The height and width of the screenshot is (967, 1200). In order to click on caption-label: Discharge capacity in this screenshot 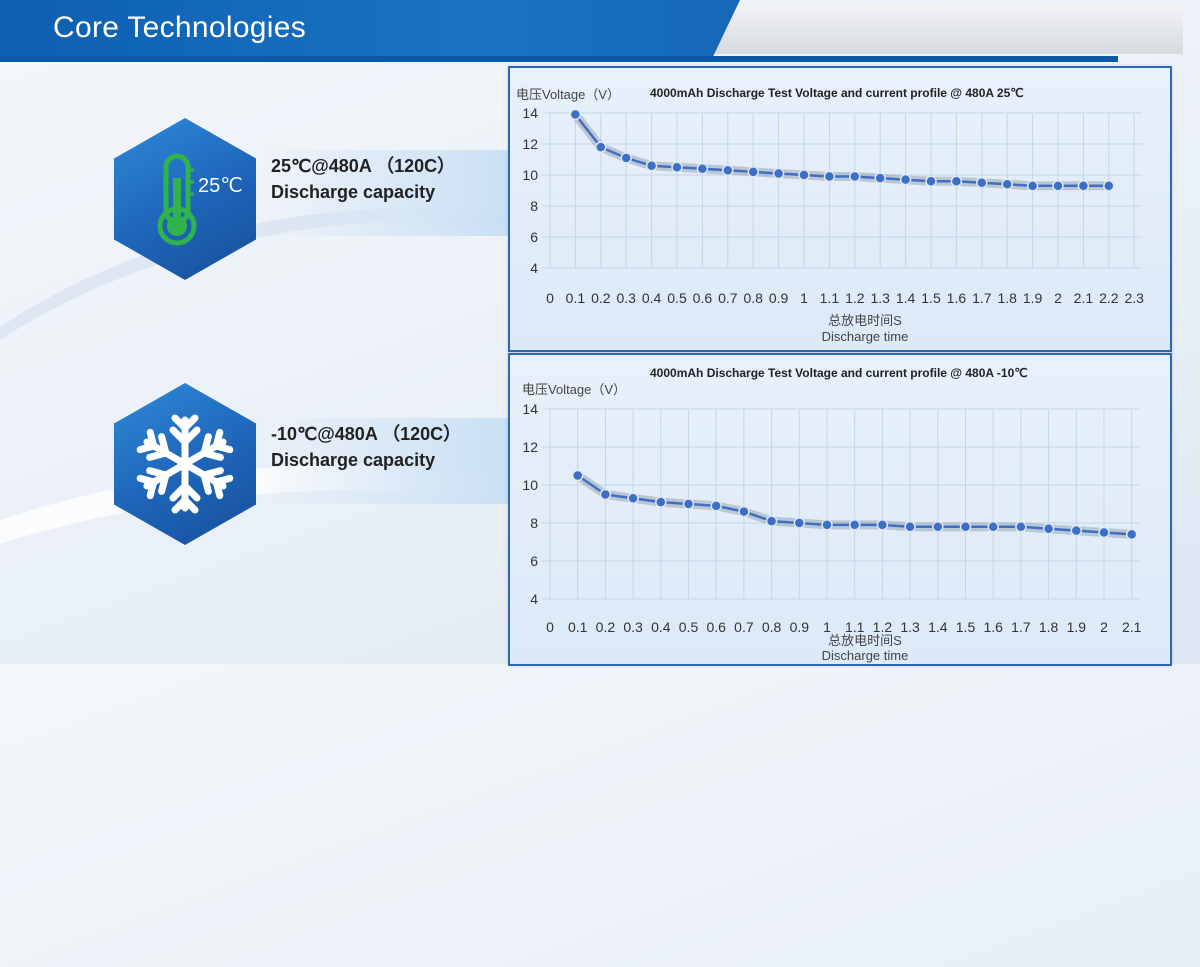, I will do `click(353, 460)`.